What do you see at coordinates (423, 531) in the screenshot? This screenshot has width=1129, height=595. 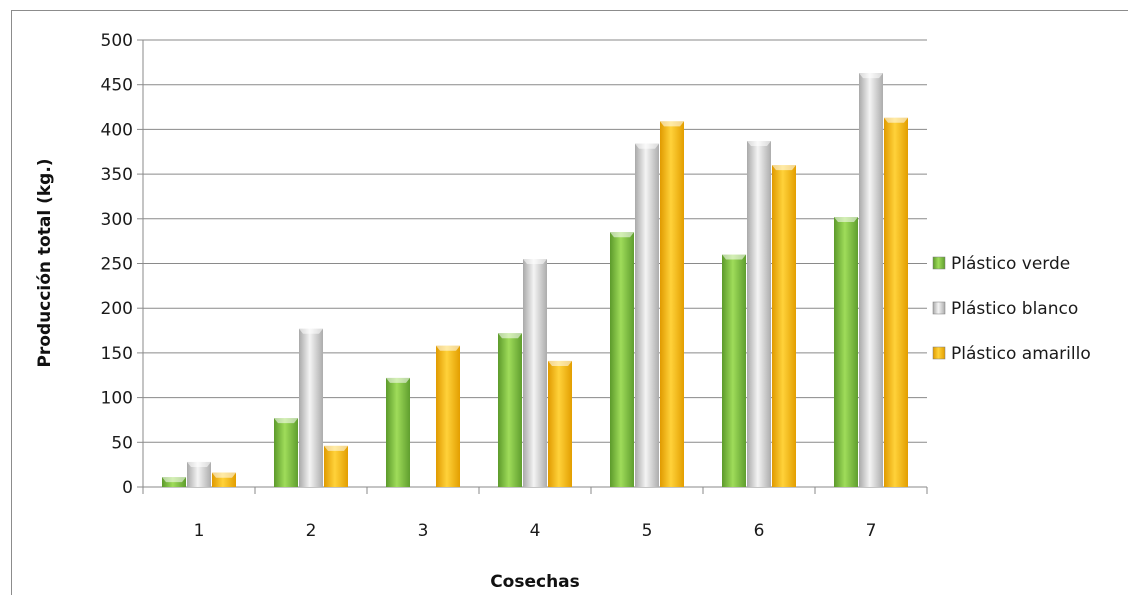 I see `x-tick-label: 3` at bounding box center [423, 531].